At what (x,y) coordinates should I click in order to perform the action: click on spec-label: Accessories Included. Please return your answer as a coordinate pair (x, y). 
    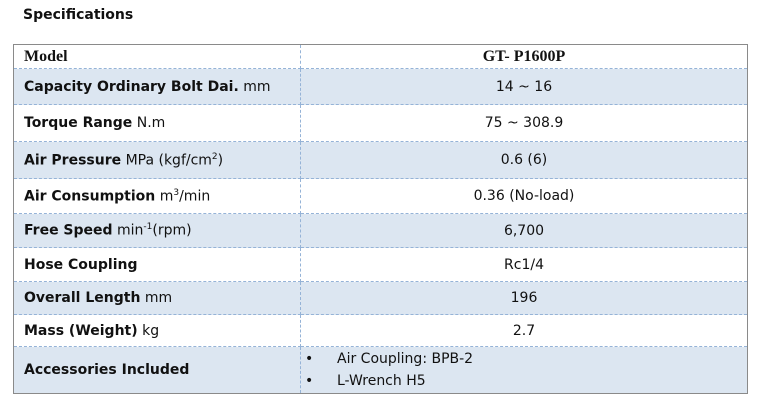
    Looking at the image, I should click on (157, 370).